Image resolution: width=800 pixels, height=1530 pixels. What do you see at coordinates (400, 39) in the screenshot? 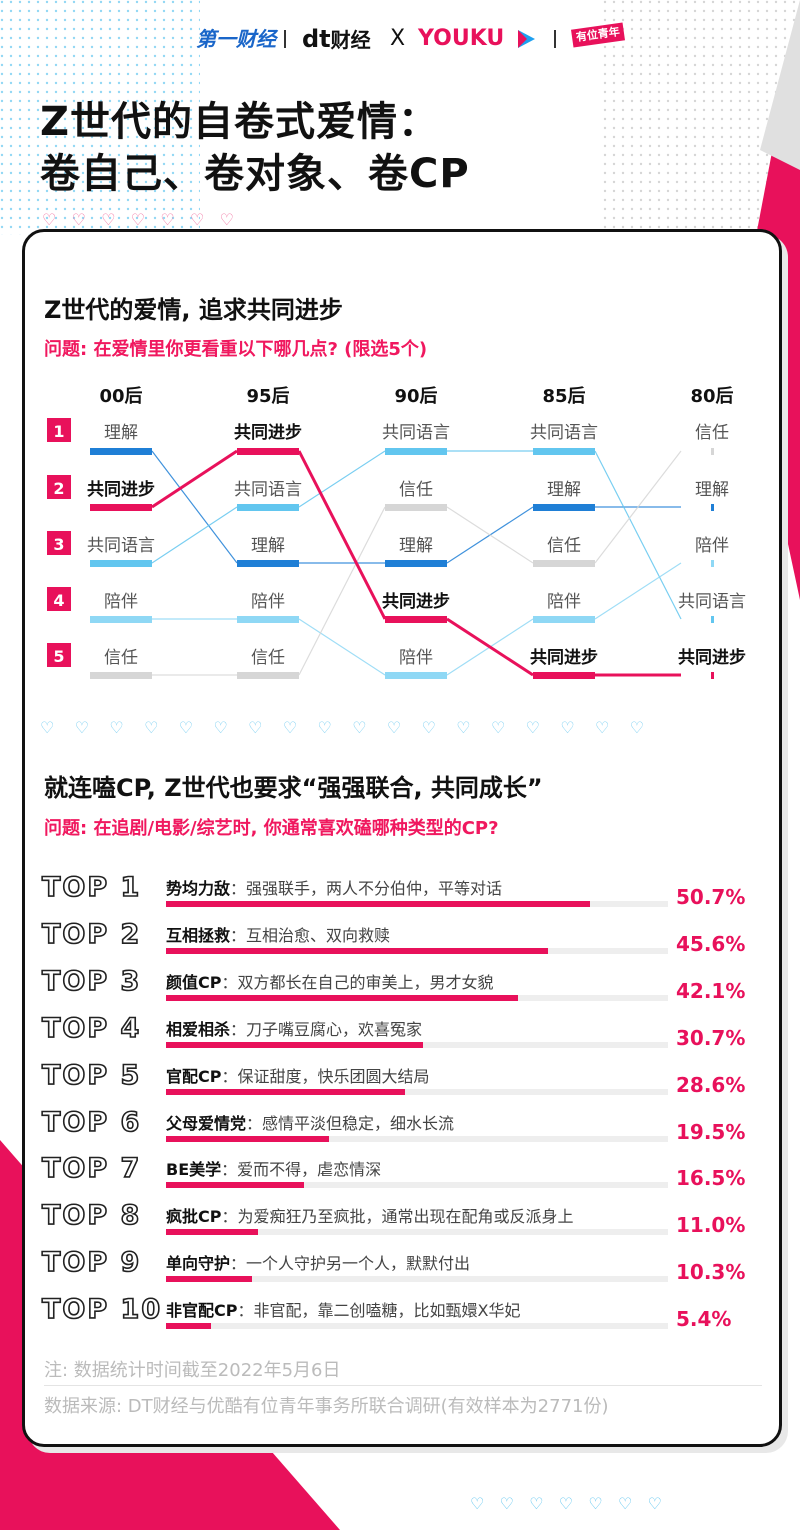
I see `logo-bar: 第一财经 dt财经 X YOUKU 有位青年` at bounding box center [400, 39].